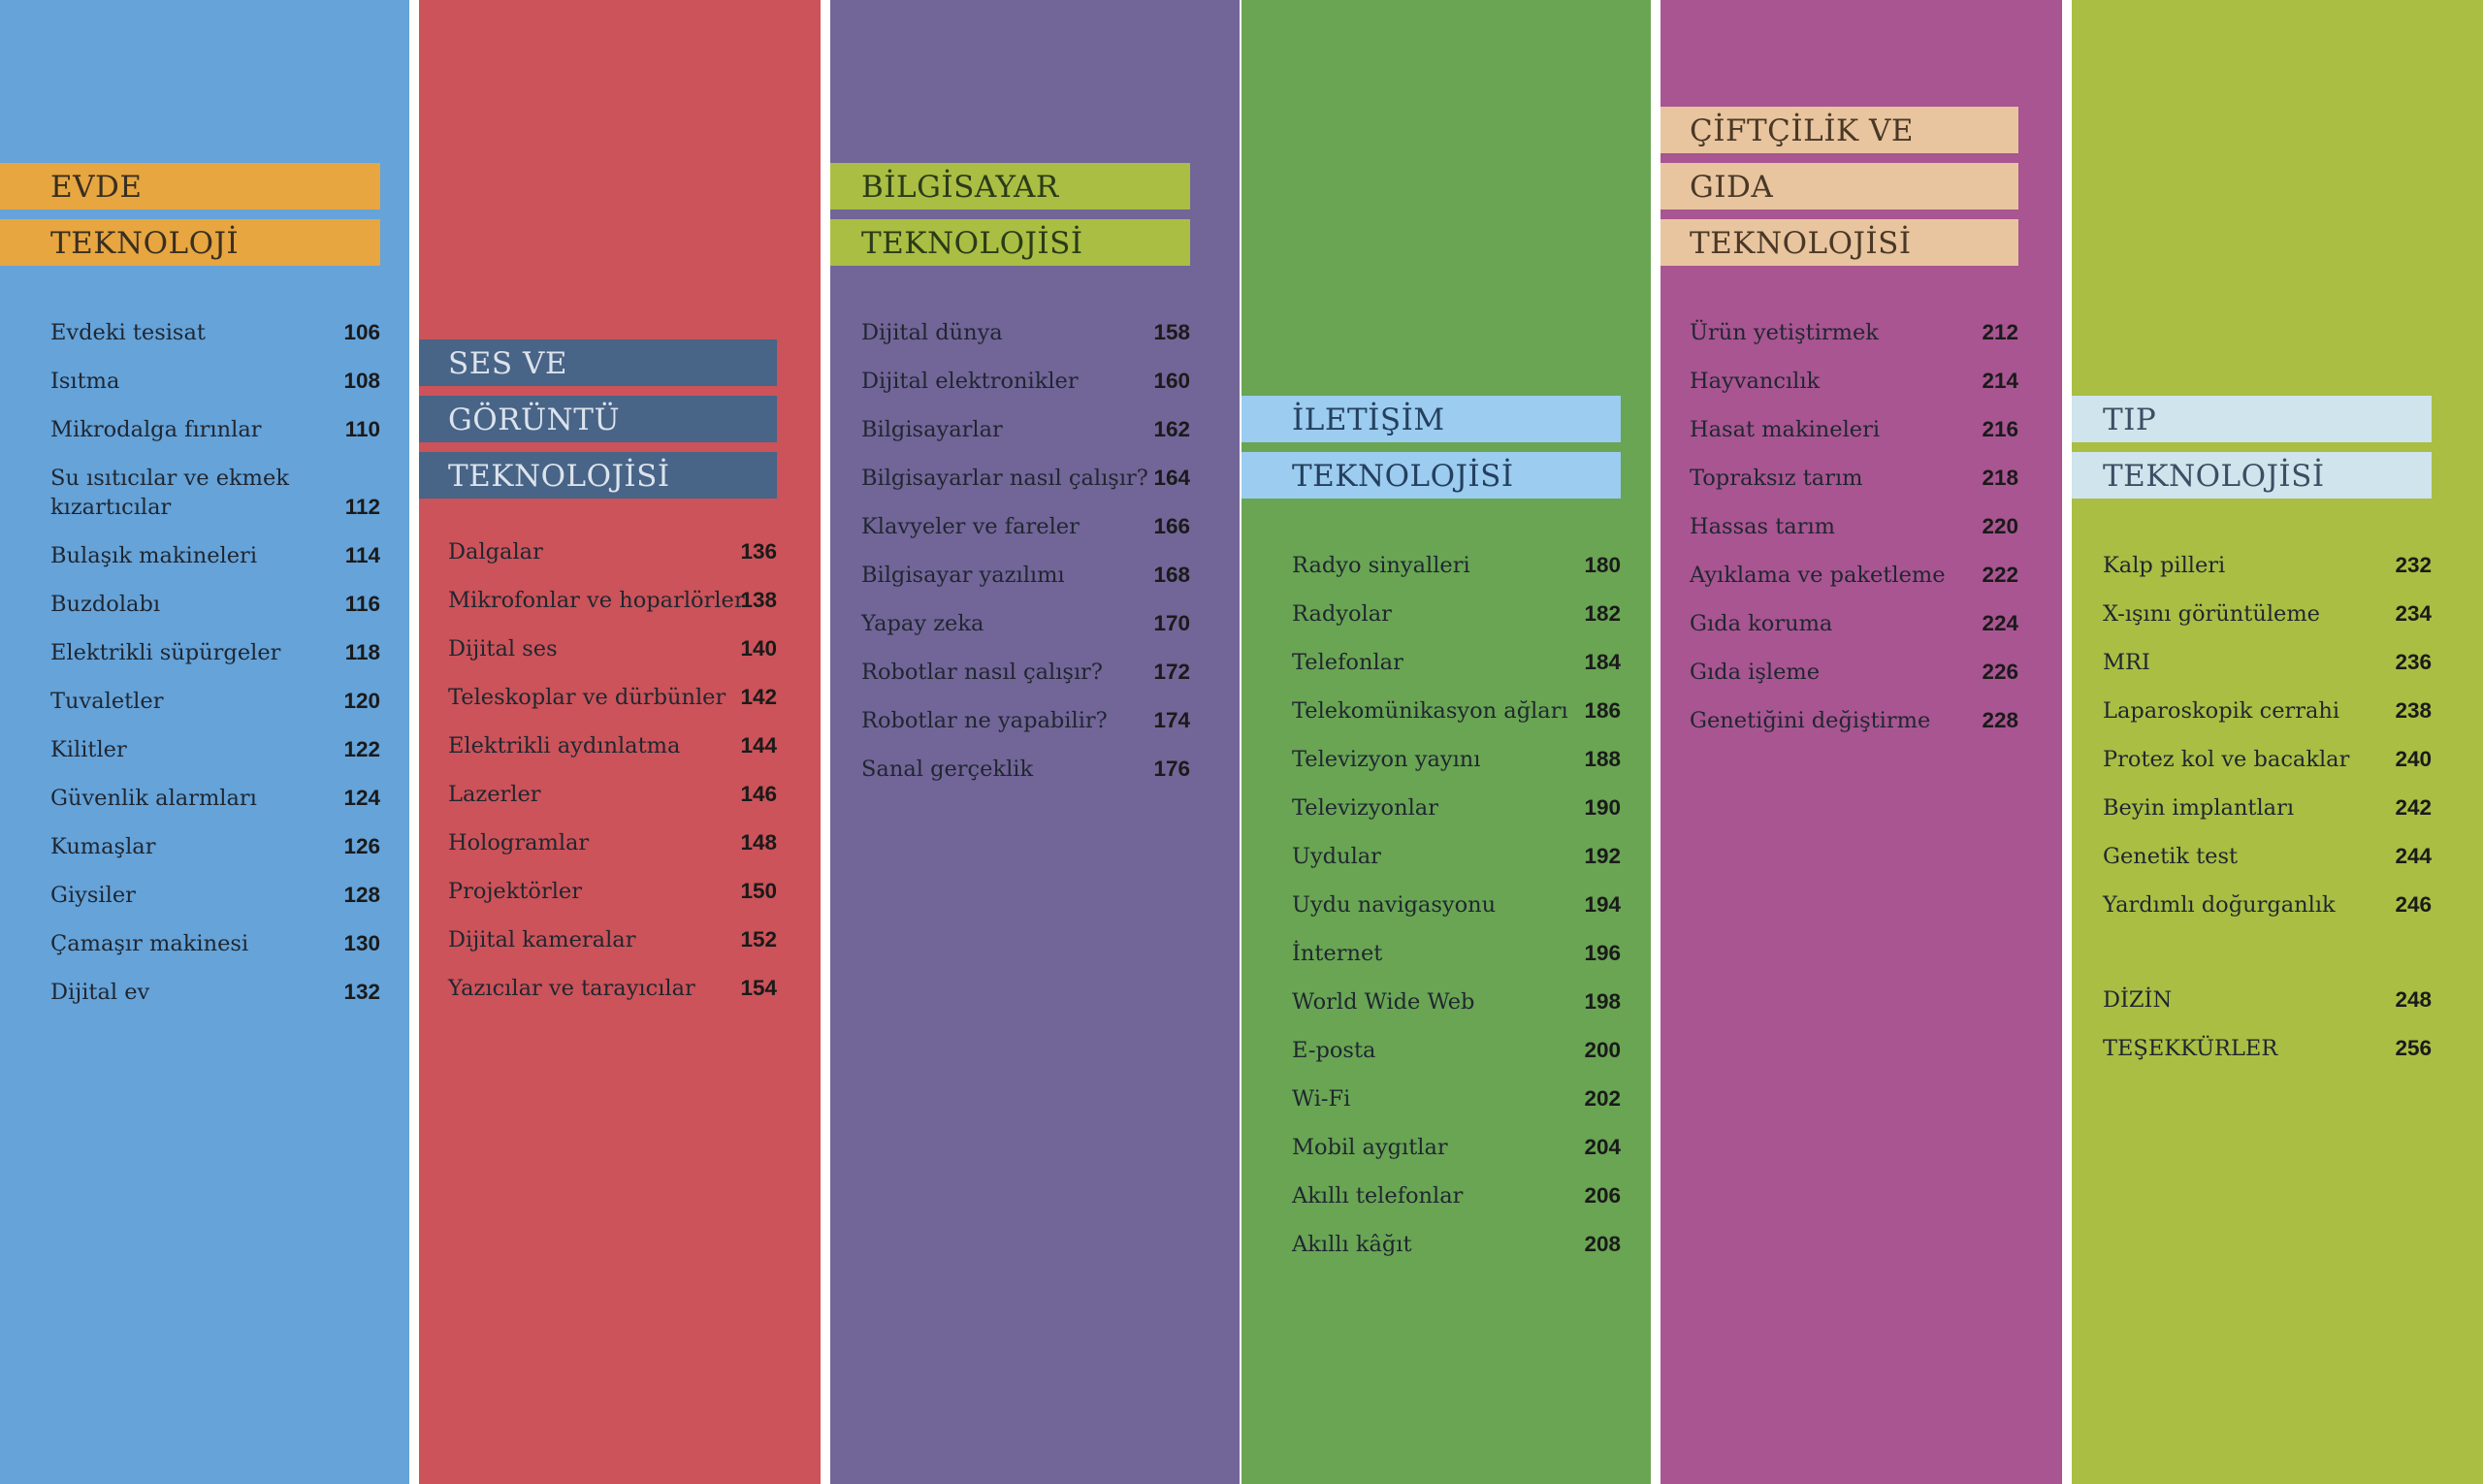 This screenshot has height=1484, width=2483. I want to click on toc-entry: Dijital kameralar 152, so click(613, 939).